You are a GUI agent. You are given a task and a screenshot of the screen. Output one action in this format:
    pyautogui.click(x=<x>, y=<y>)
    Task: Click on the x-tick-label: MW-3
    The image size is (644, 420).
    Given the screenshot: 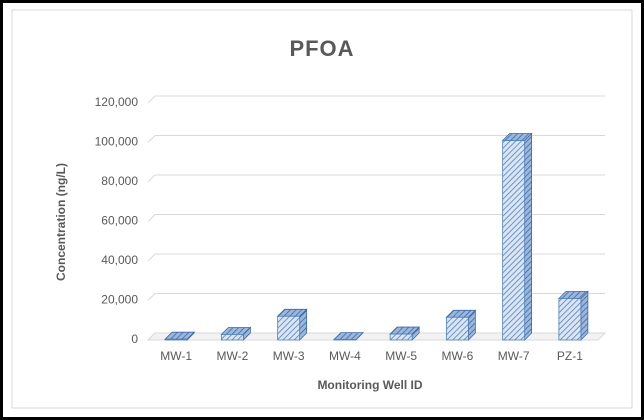 What is the action you would take?
    pyautogui.click(x=289, y=356)
    